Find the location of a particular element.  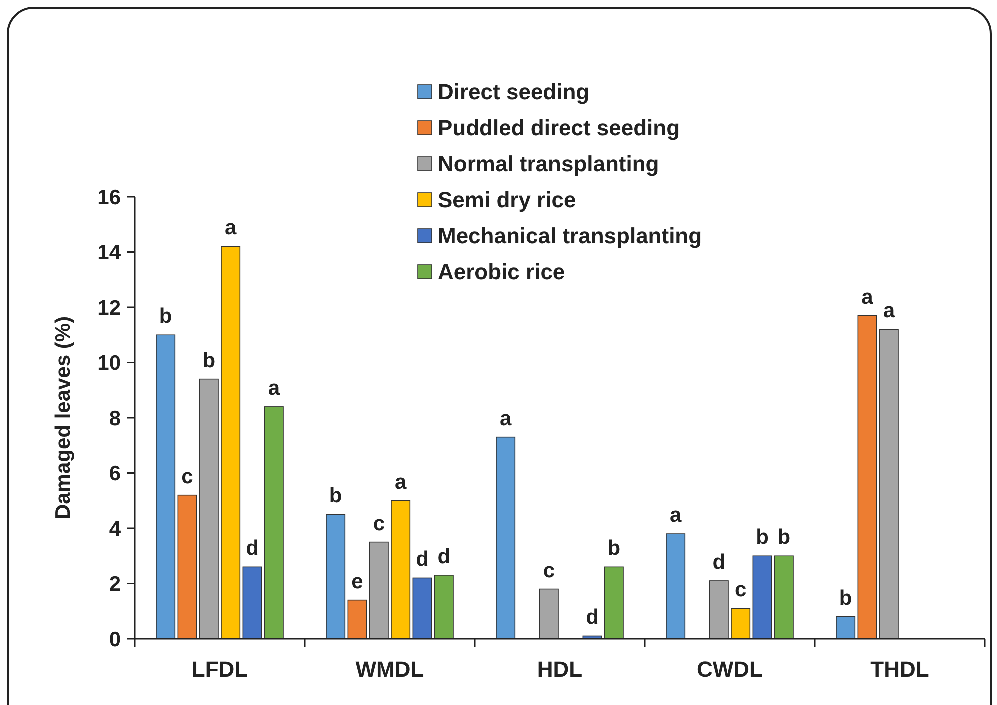

y-tick-label: 8 is located at coordinates (115, 418).